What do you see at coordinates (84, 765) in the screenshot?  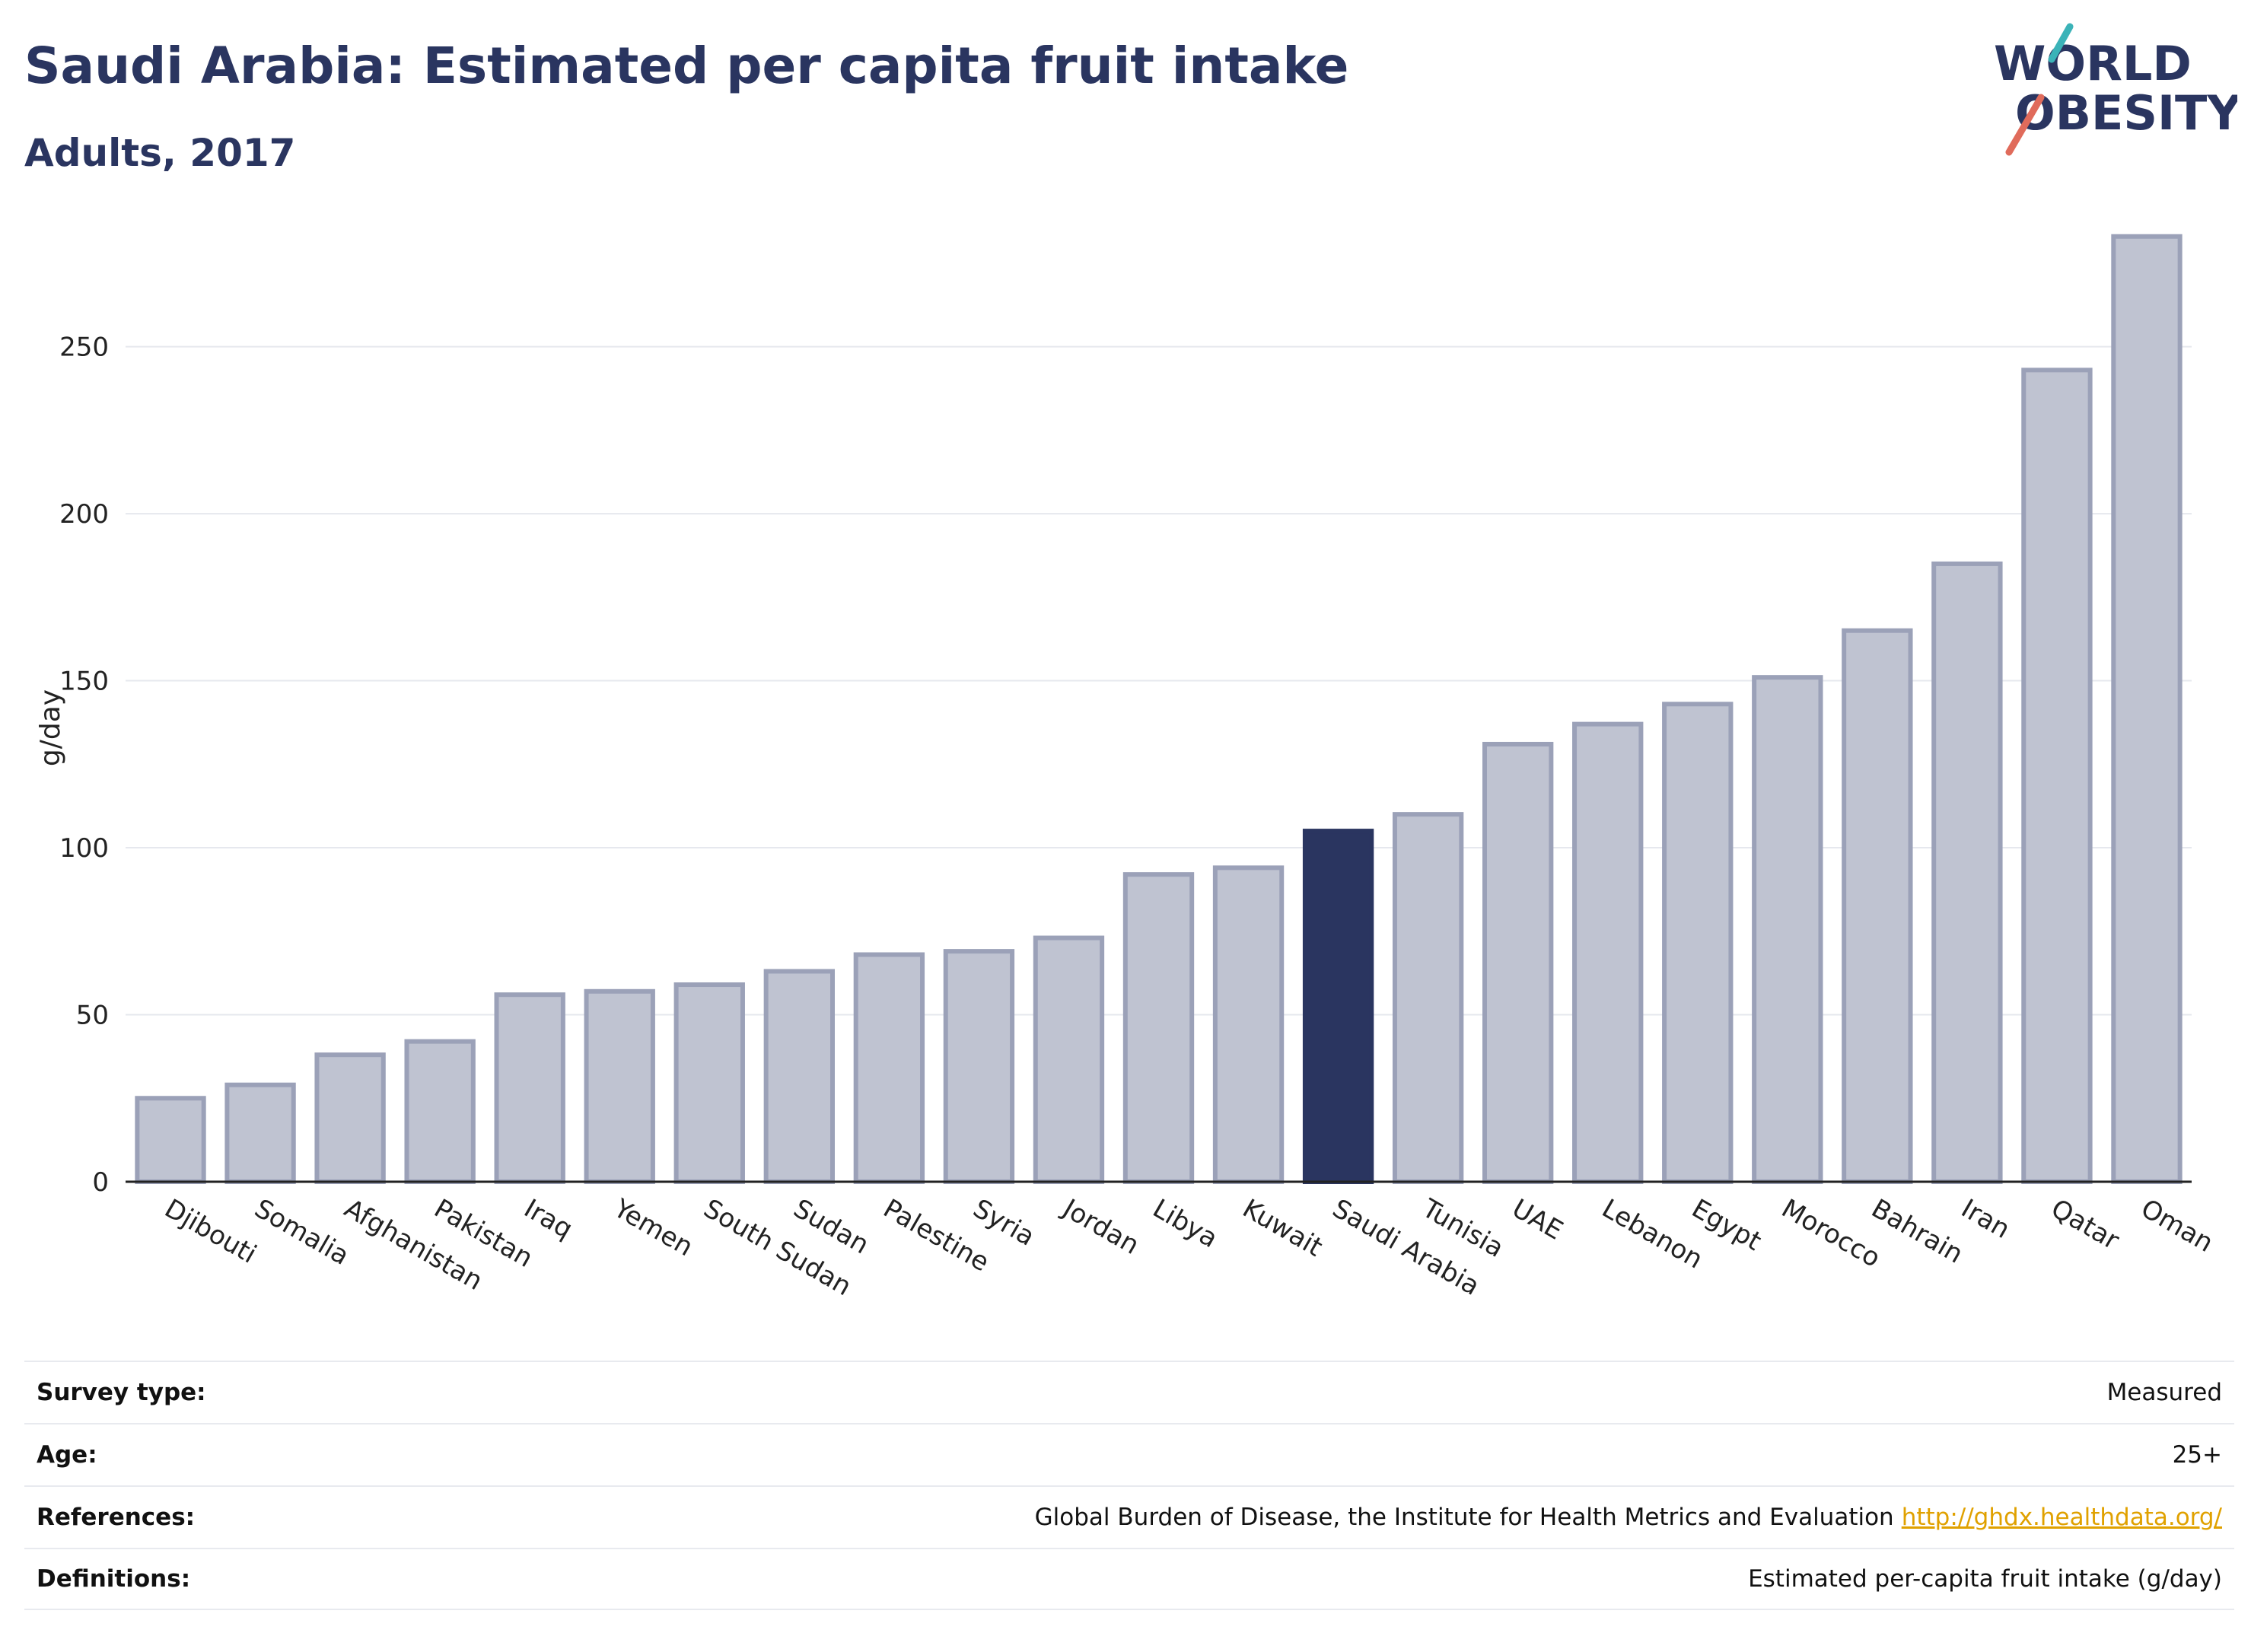 I see `y-tick-labels: 0 50 100 150 200 250` at bounding box center [84, 765].